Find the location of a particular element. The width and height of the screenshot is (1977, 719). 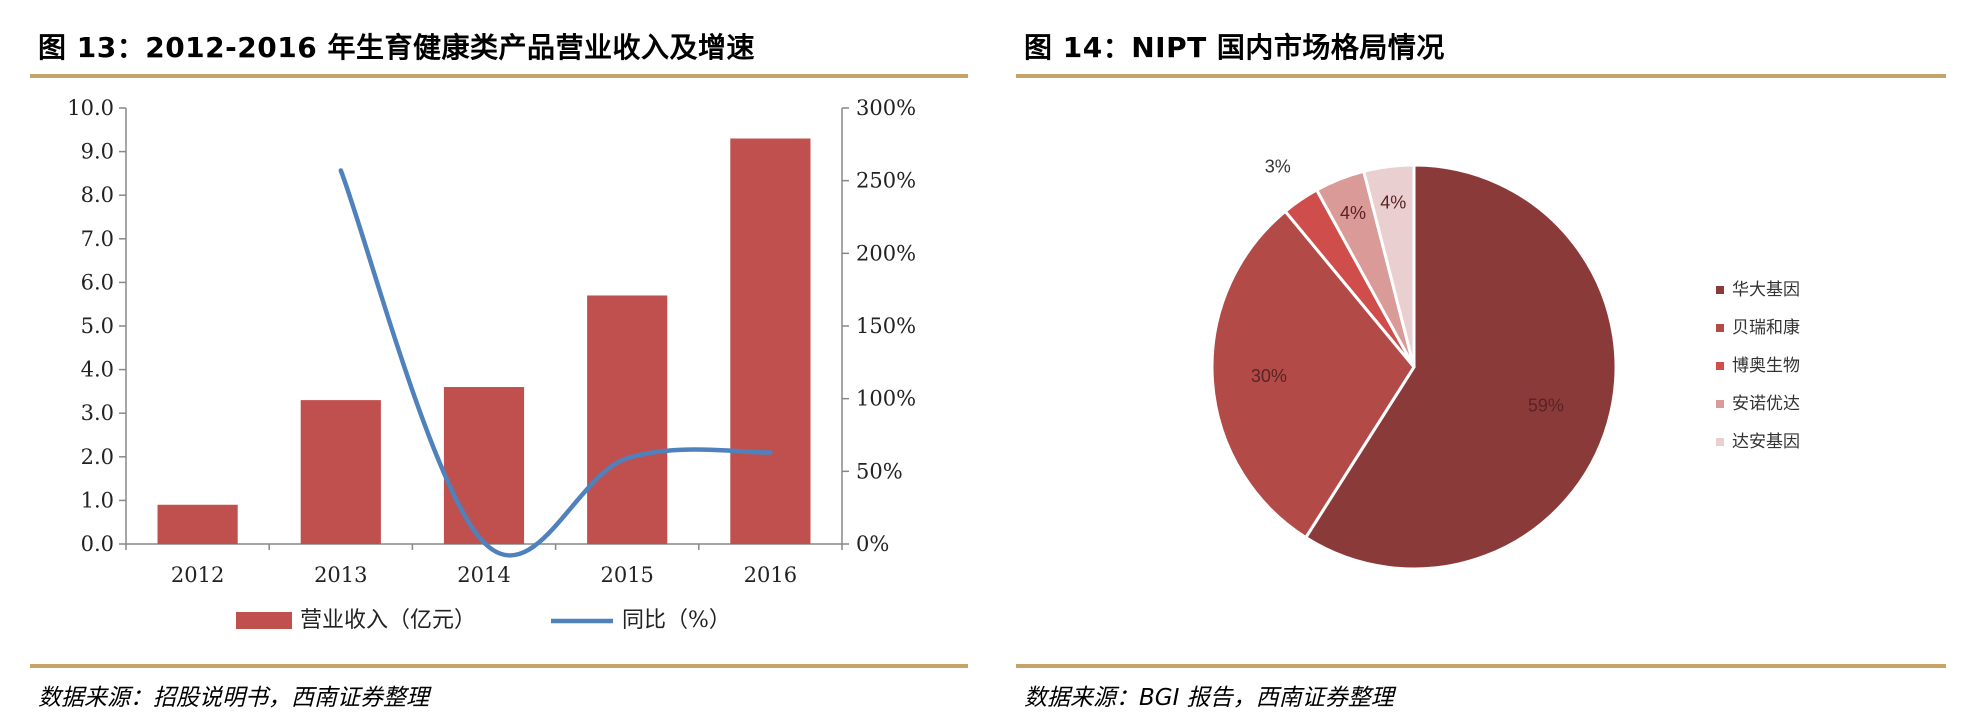

left-y-tick-label: 9.0 is located at coordinates (97, 152).